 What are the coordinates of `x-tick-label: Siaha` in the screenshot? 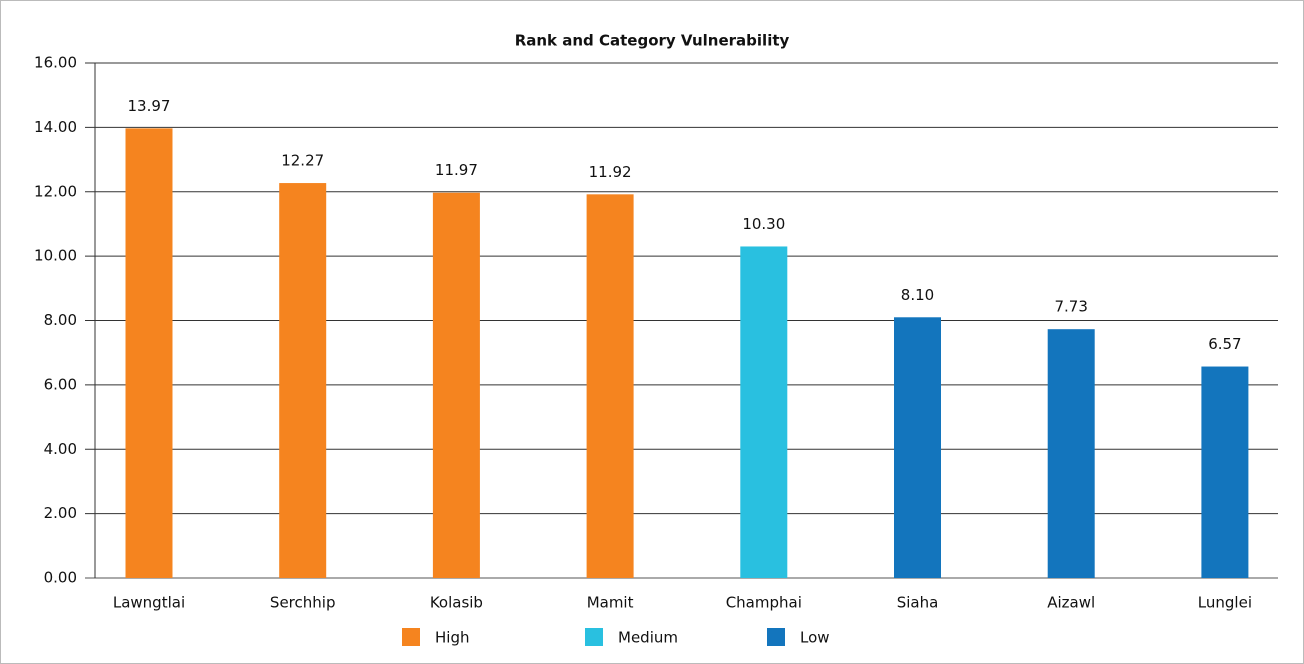 It's located at (918, 603).